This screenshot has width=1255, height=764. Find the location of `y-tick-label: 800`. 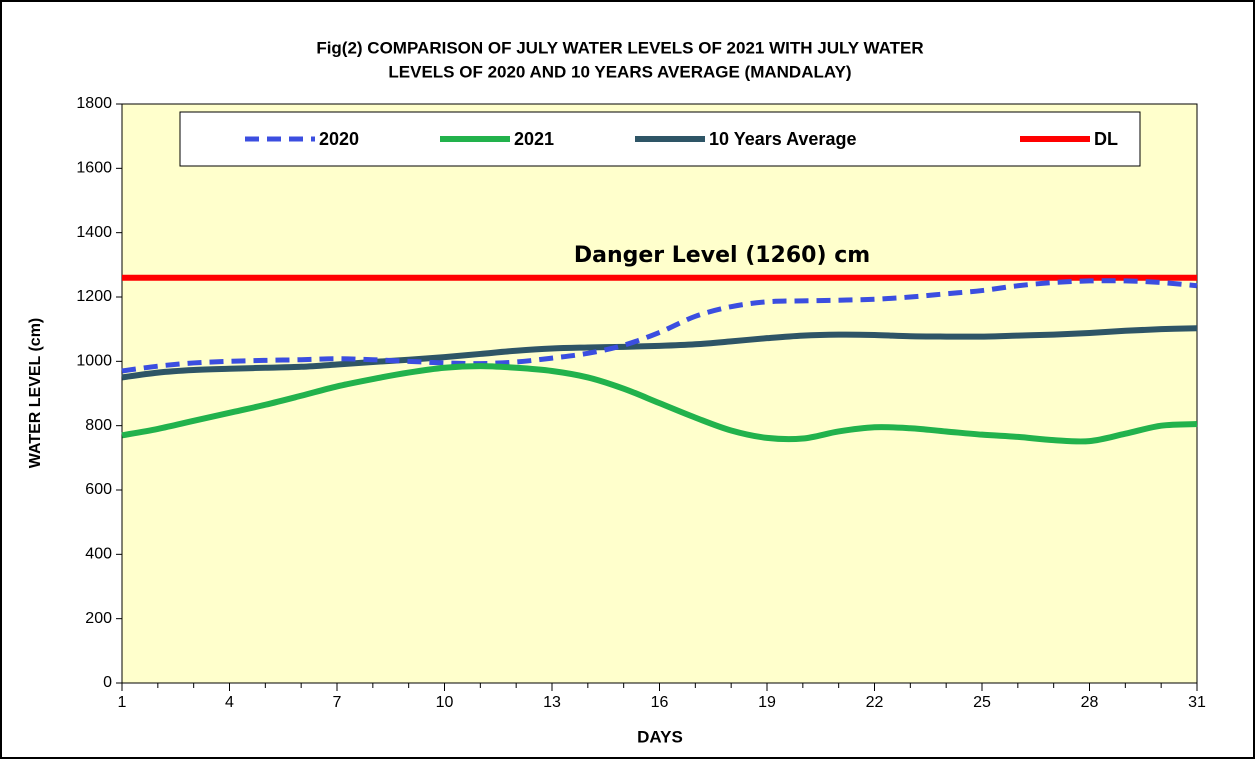

y-tick-label: 800 is located at coordinates (98, 425).